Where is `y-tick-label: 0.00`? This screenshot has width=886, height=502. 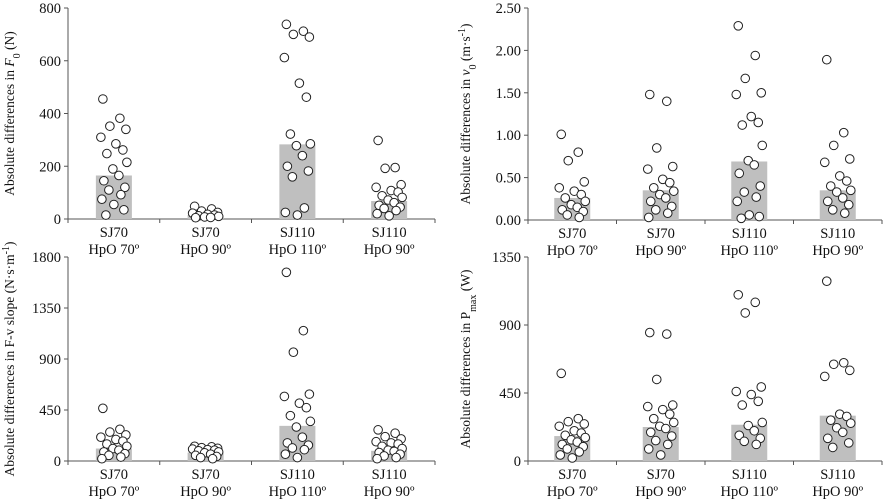
y-tick-label: 0.00 is located at coordinates (508, 221).